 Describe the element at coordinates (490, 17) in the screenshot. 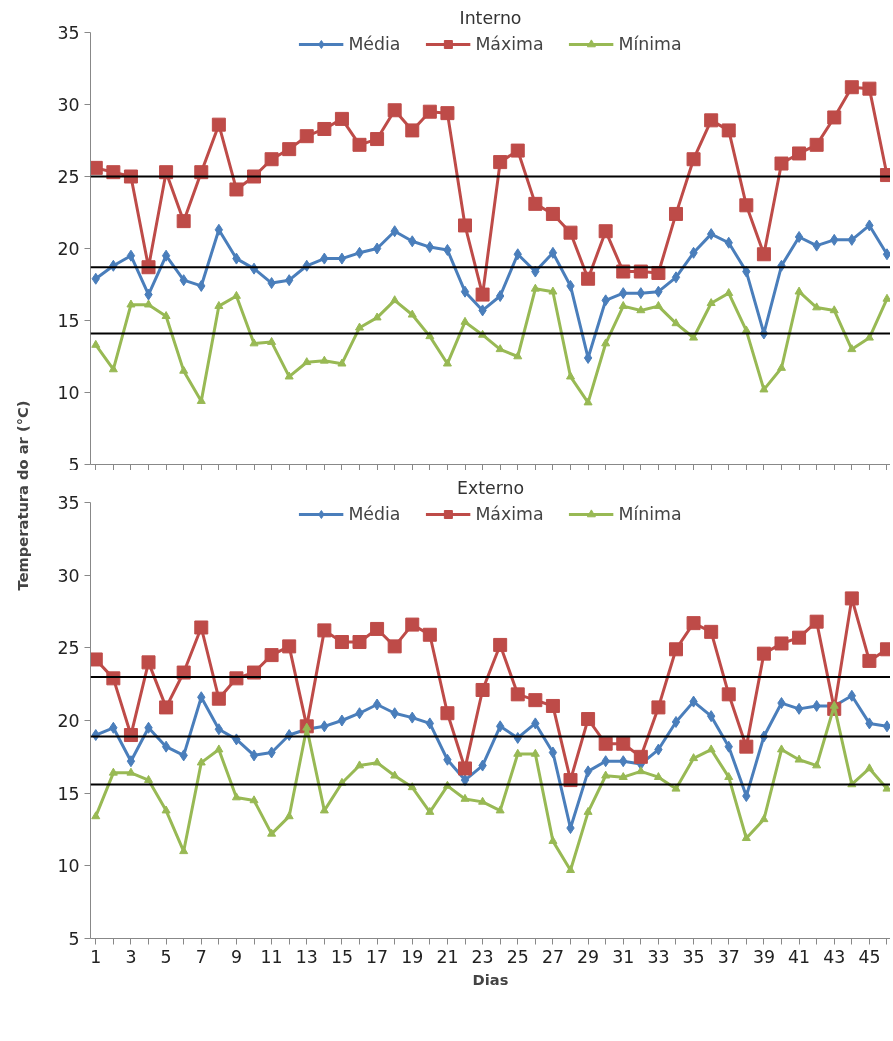

I see `chart-title: Interno` at that location.